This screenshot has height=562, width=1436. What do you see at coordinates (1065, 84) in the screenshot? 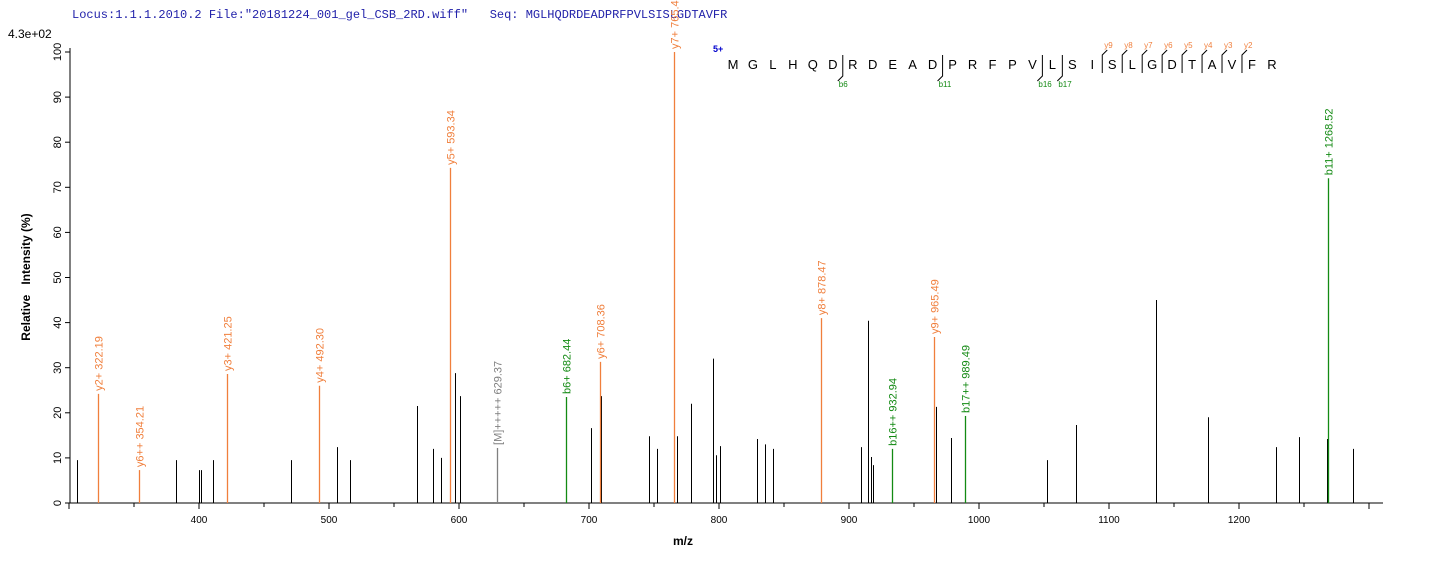
I see `b-break-label: b17` at bounding box center [1065, 84].